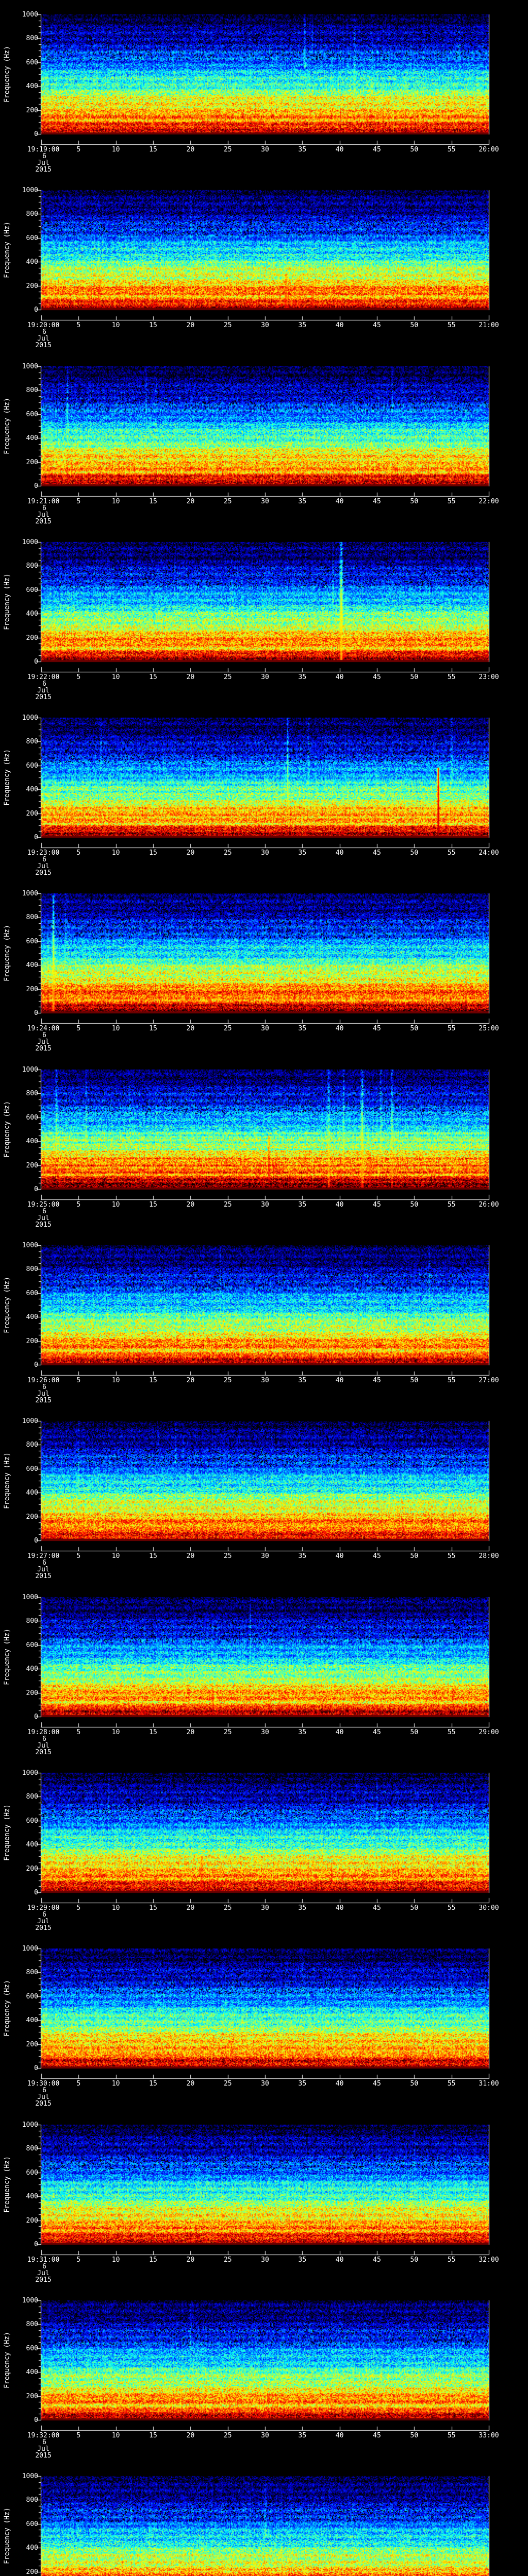 The image size is (528, 2576). I want to click on x-axis-end-hour-label: 25:00, so click(488, 1028).